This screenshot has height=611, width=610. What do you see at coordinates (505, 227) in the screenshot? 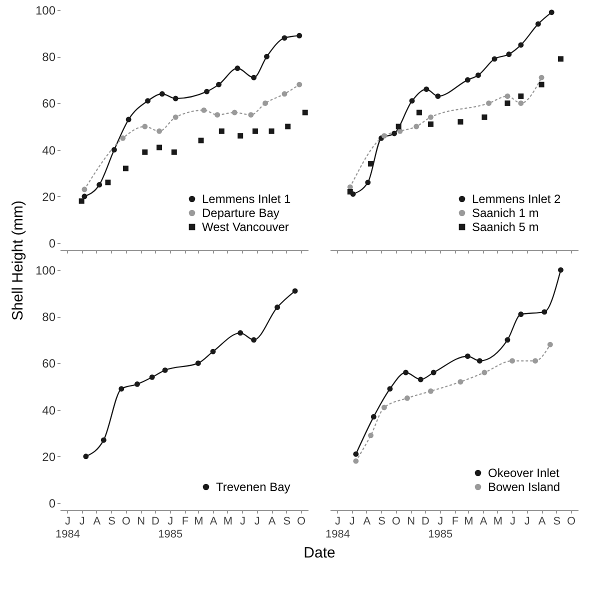
I see `legend-label: Saanich 5 m` at bounding box center [505, 227].